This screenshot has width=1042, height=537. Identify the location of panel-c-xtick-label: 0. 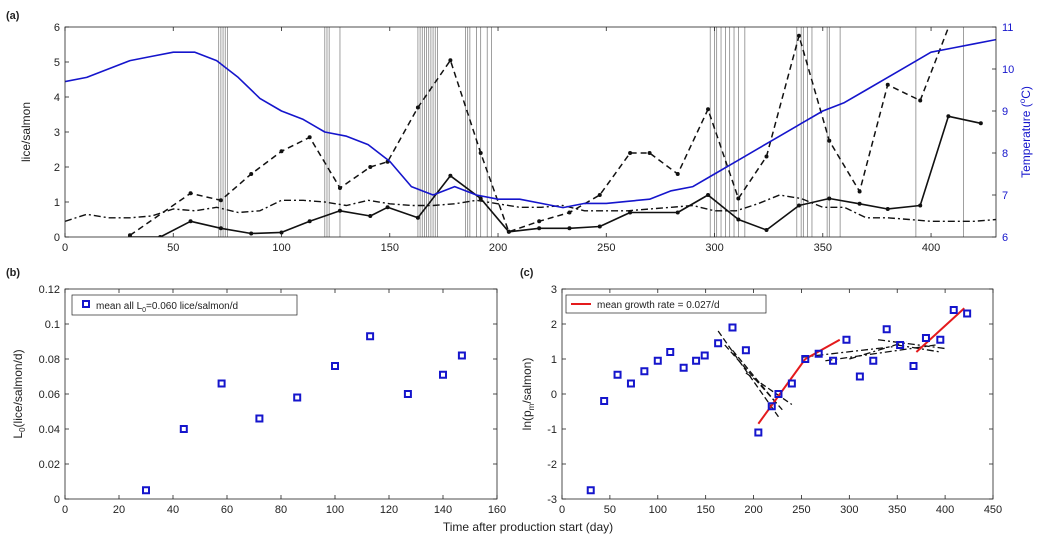
(562, 510).